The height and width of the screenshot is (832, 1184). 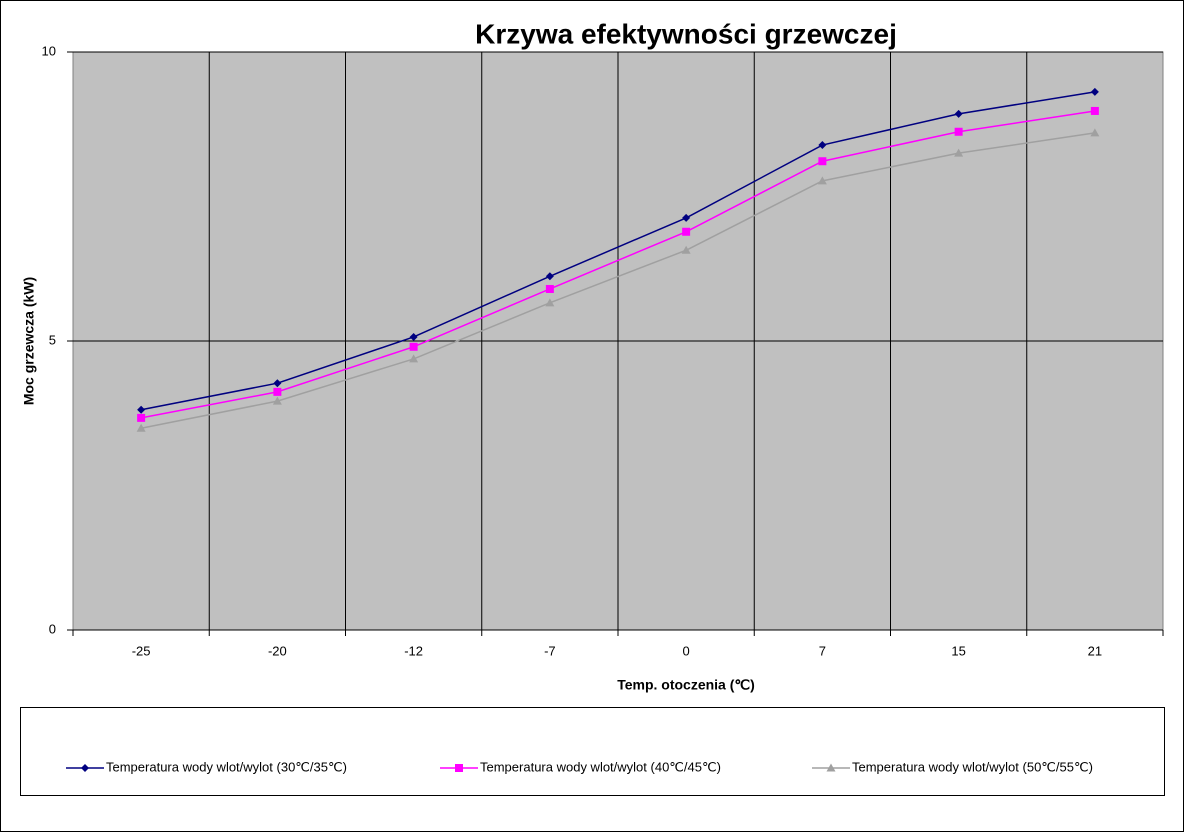 What do you see at coordinates (226, 766) in the screenshot?
I see `legend-label: Temperatura wody wlot/wylot (30℃/35℃)` at bounding box center [226, 766].